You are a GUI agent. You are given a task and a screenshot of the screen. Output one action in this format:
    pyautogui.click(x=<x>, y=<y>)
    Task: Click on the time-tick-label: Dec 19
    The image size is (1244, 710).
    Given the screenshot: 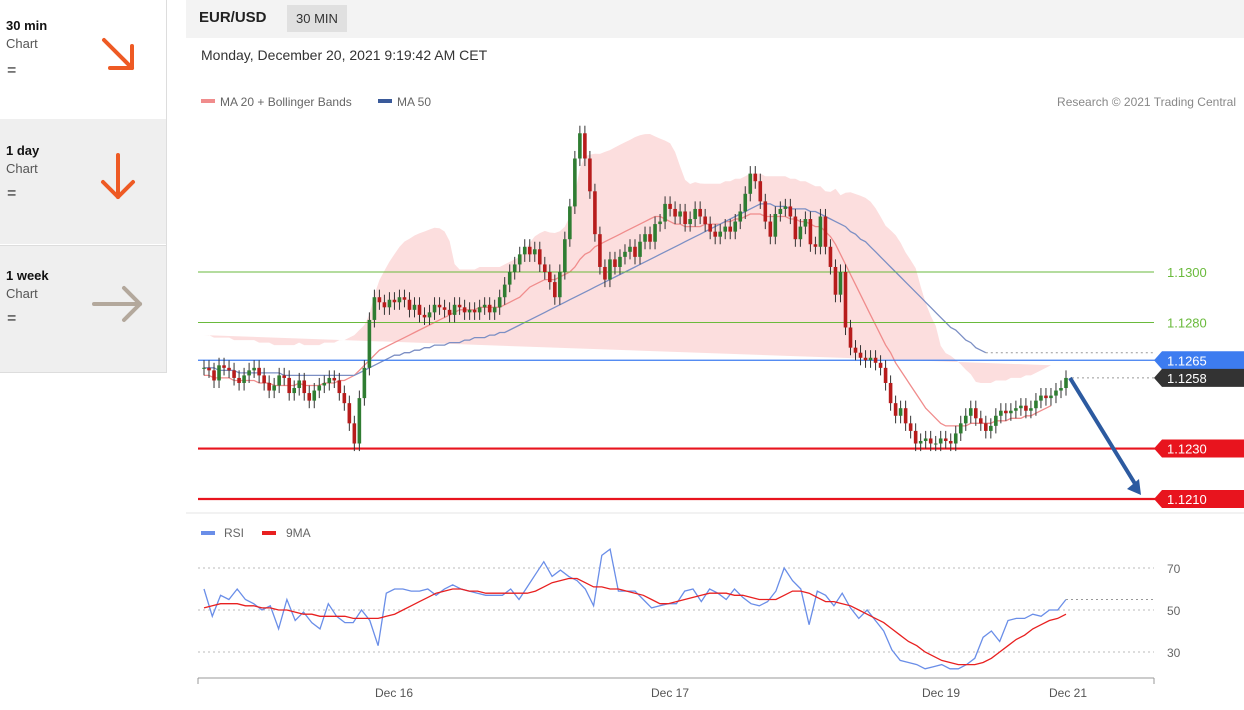 What is the action you would take?
    pyautogui.click(x=941, y=693)
    